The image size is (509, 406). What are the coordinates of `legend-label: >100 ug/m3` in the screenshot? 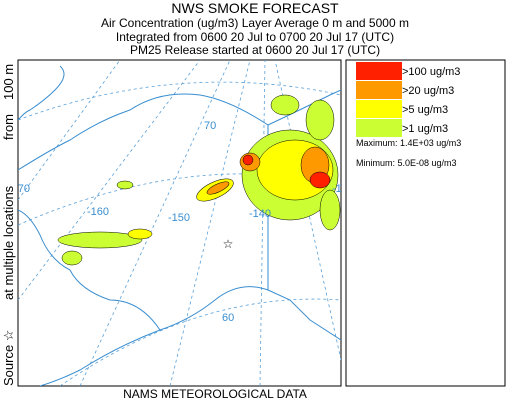 It's located at (431, 72).